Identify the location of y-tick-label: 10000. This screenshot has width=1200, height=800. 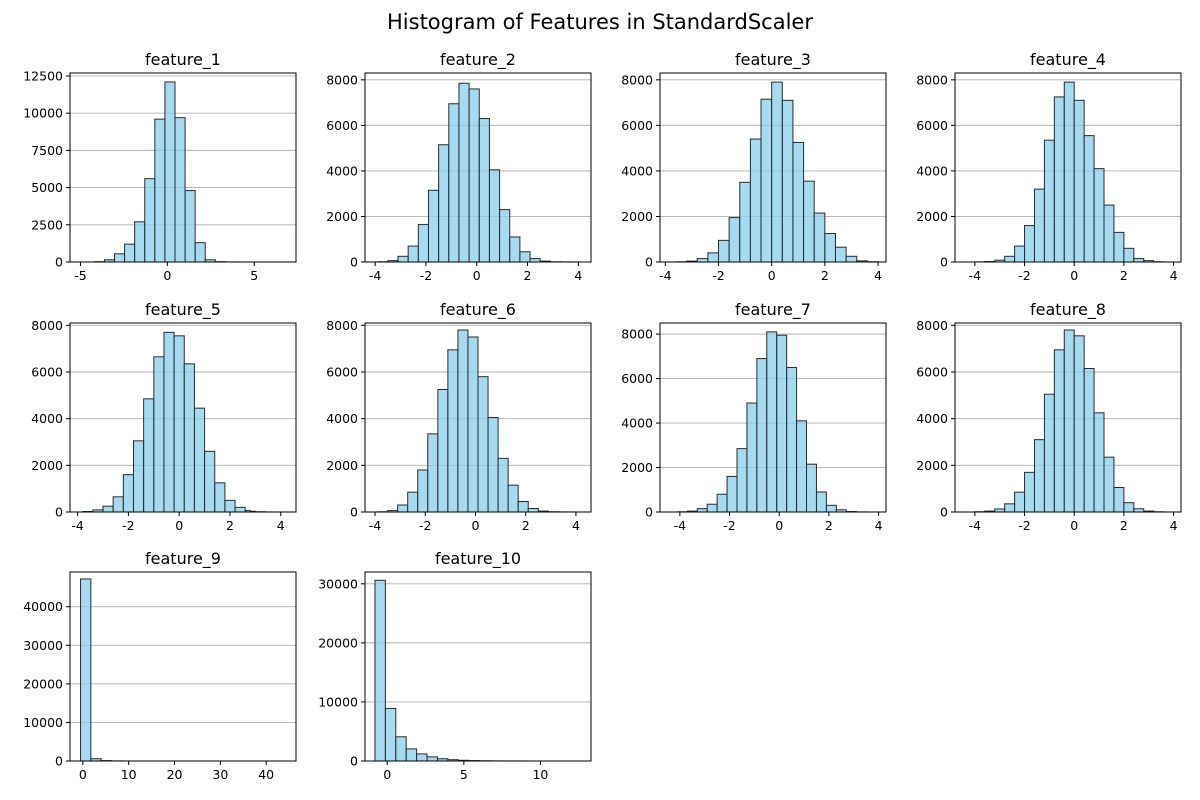
(43, 722).